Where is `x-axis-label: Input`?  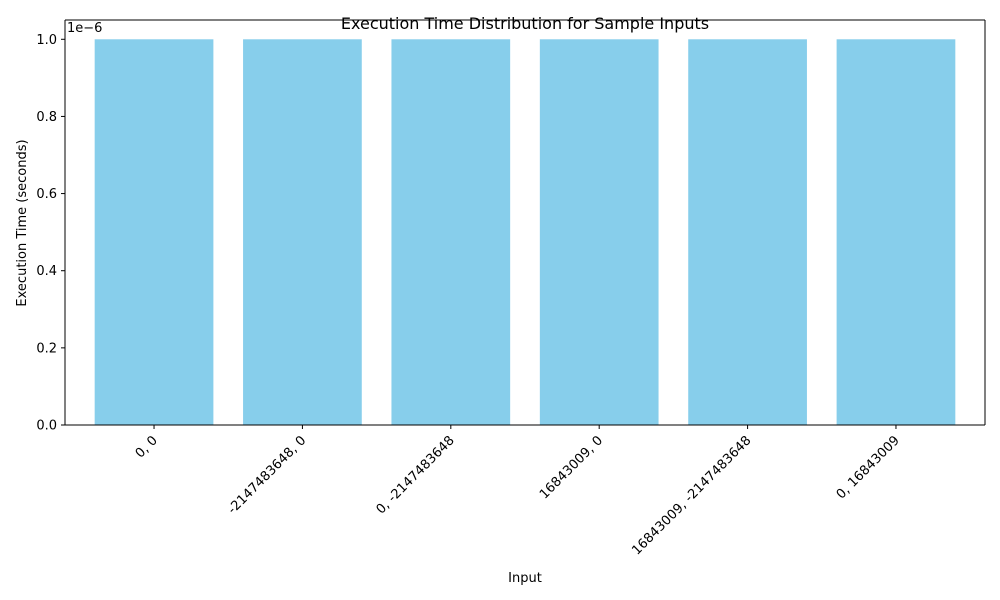
x-axis-label: Input is located at coordinates (525, 578).